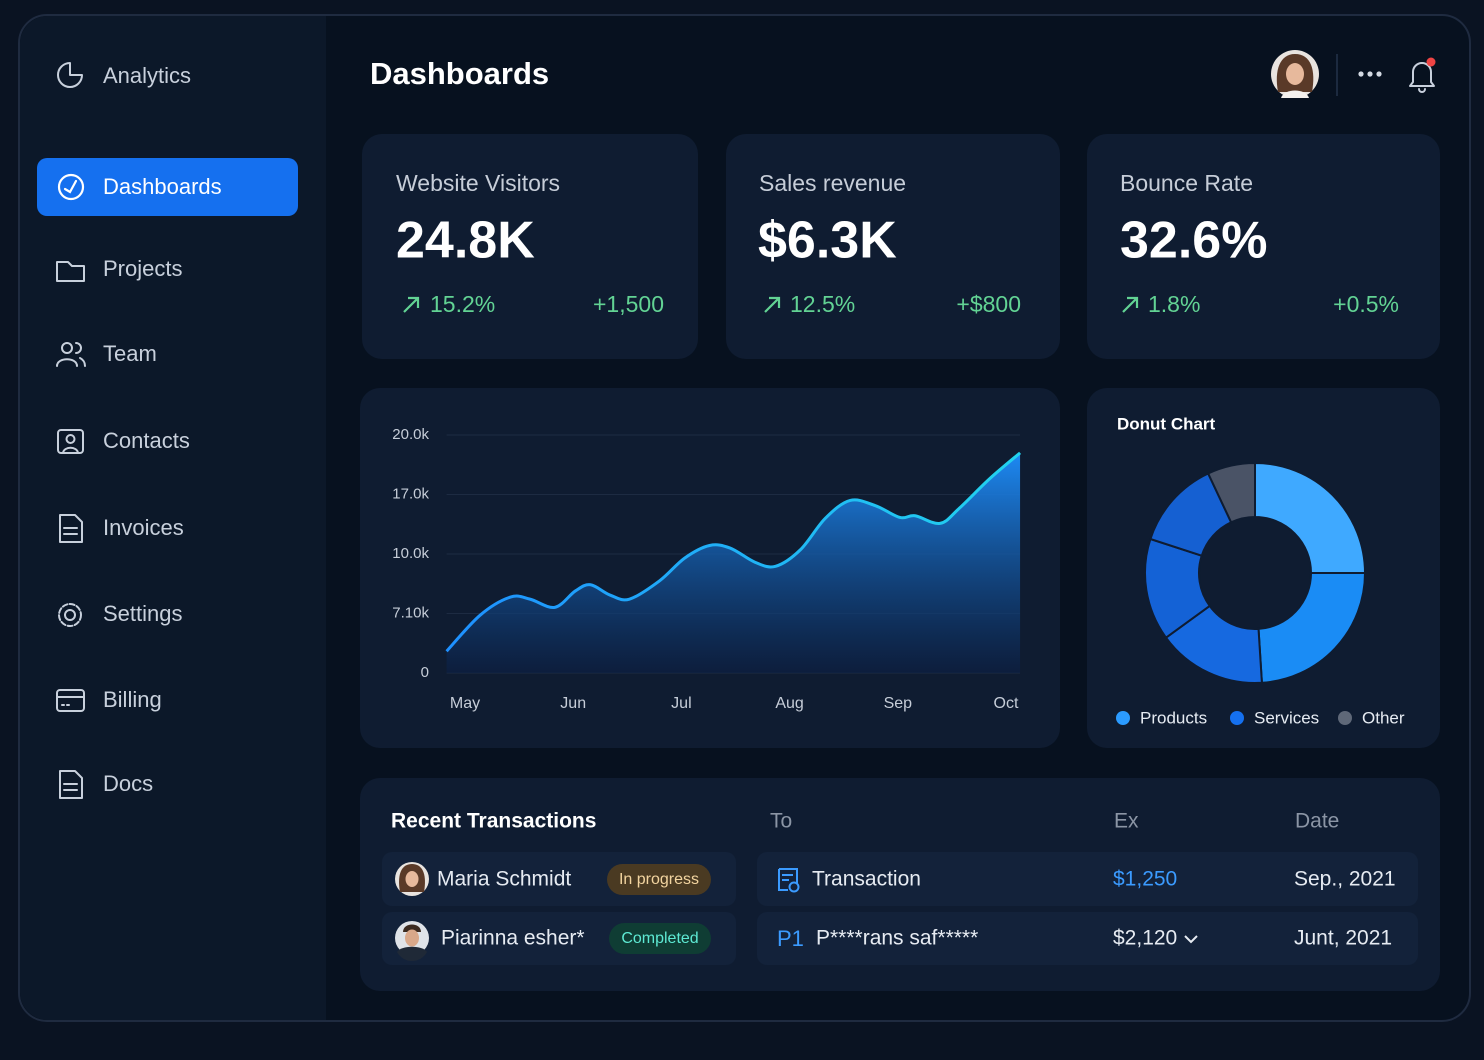 This screenshot has width=1484, height=1060. I want to click on nav-item: Settings, so click(120, 614).